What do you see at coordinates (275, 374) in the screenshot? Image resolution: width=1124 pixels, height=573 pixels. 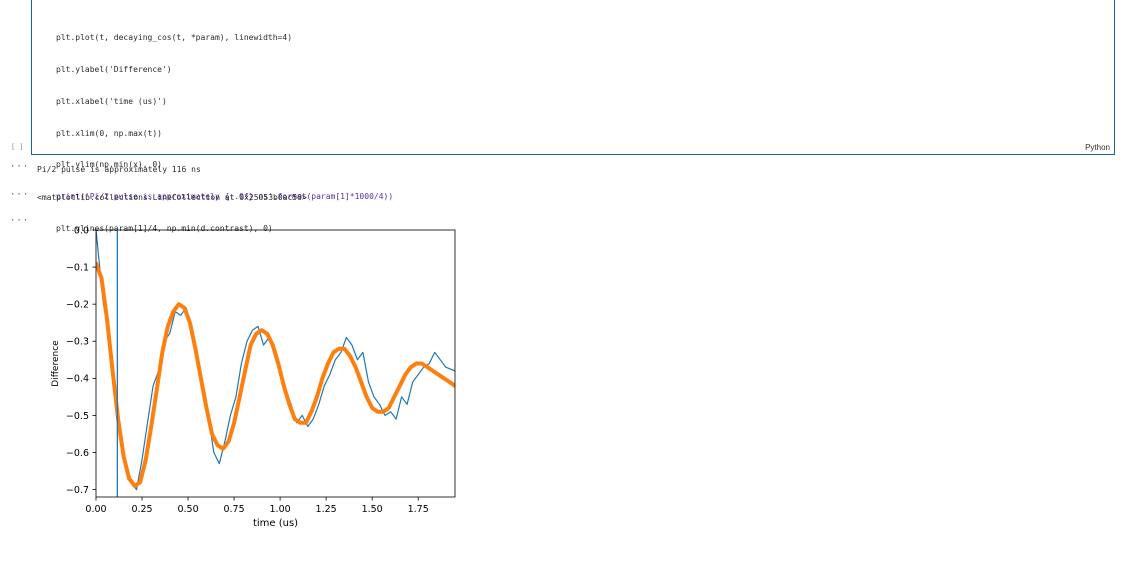 I see `fit-curve-line` at bounding box center [275, 374].